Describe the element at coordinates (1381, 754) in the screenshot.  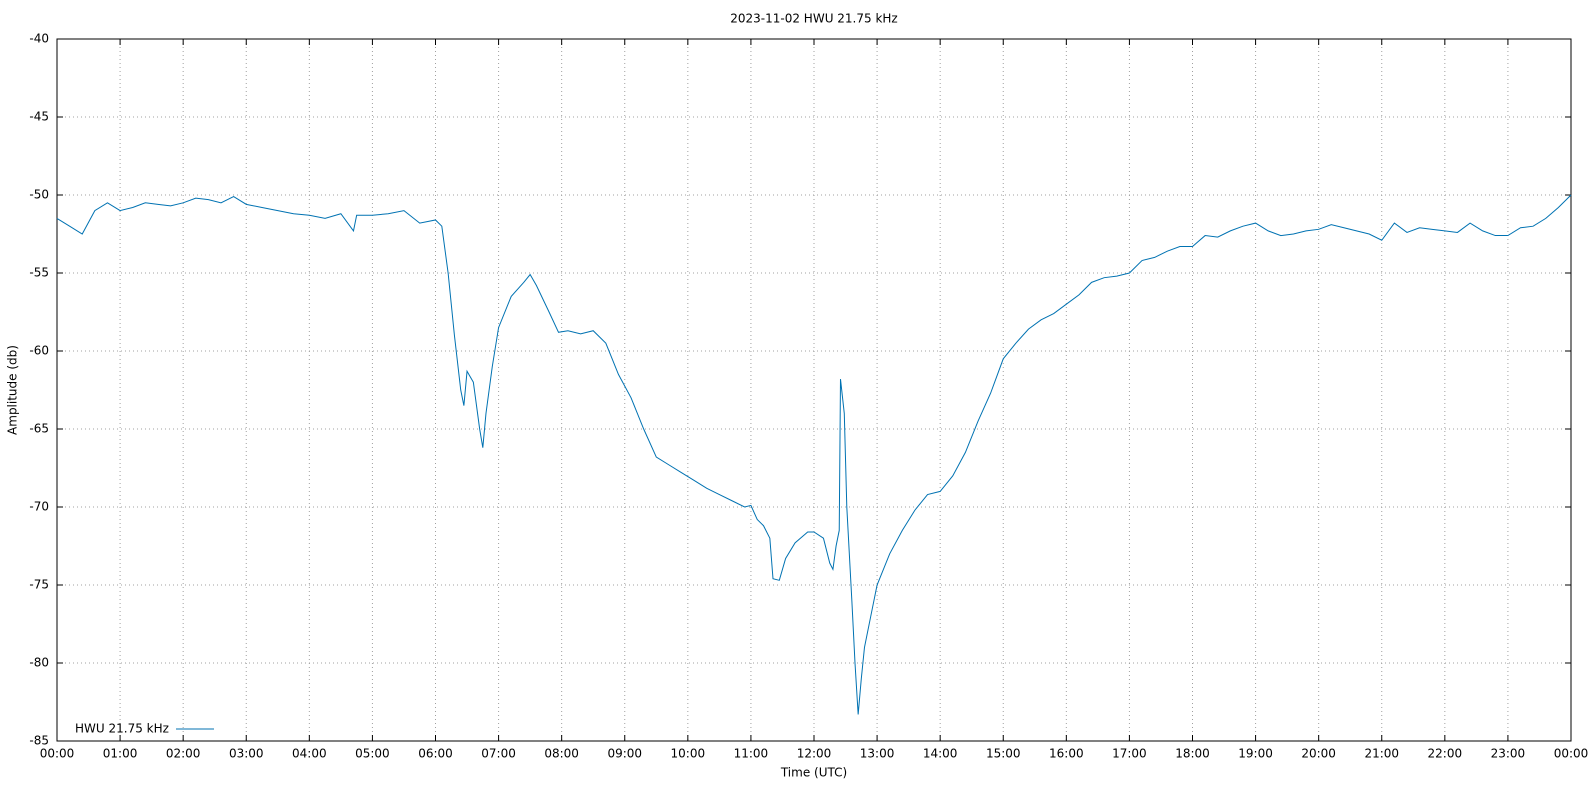
I see `x-tick-label: 21:00` at that location.